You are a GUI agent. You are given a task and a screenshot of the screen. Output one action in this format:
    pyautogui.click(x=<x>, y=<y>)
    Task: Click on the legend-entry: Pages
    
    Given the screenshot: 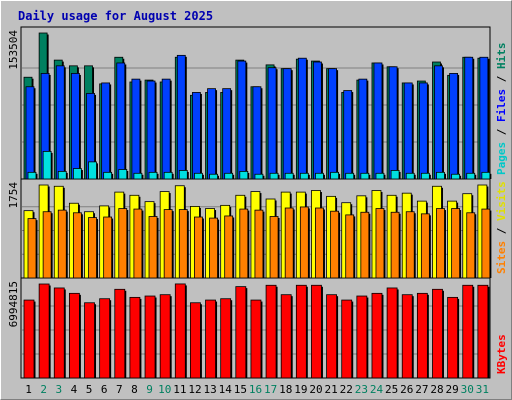 What is the action you would take?
    pyautogui.click(x=501, y=158)
    